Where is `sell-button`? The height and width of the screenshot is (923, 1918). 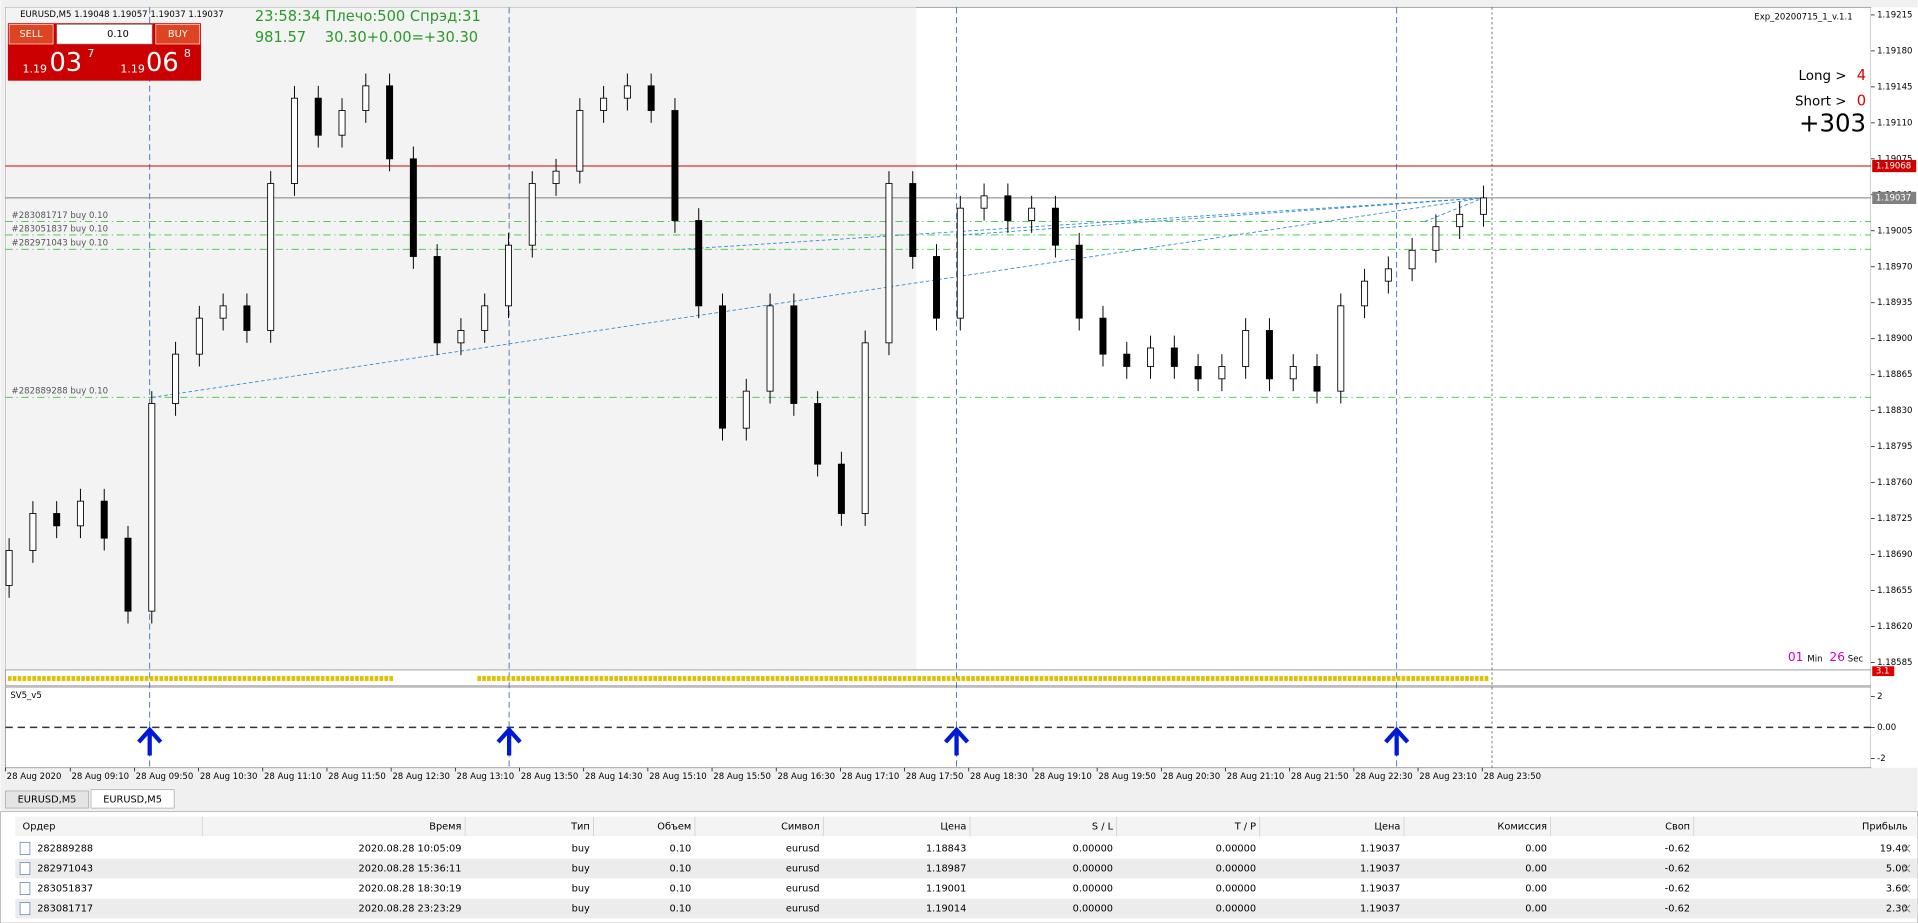
sell-button is located at coordinates (31, 34).